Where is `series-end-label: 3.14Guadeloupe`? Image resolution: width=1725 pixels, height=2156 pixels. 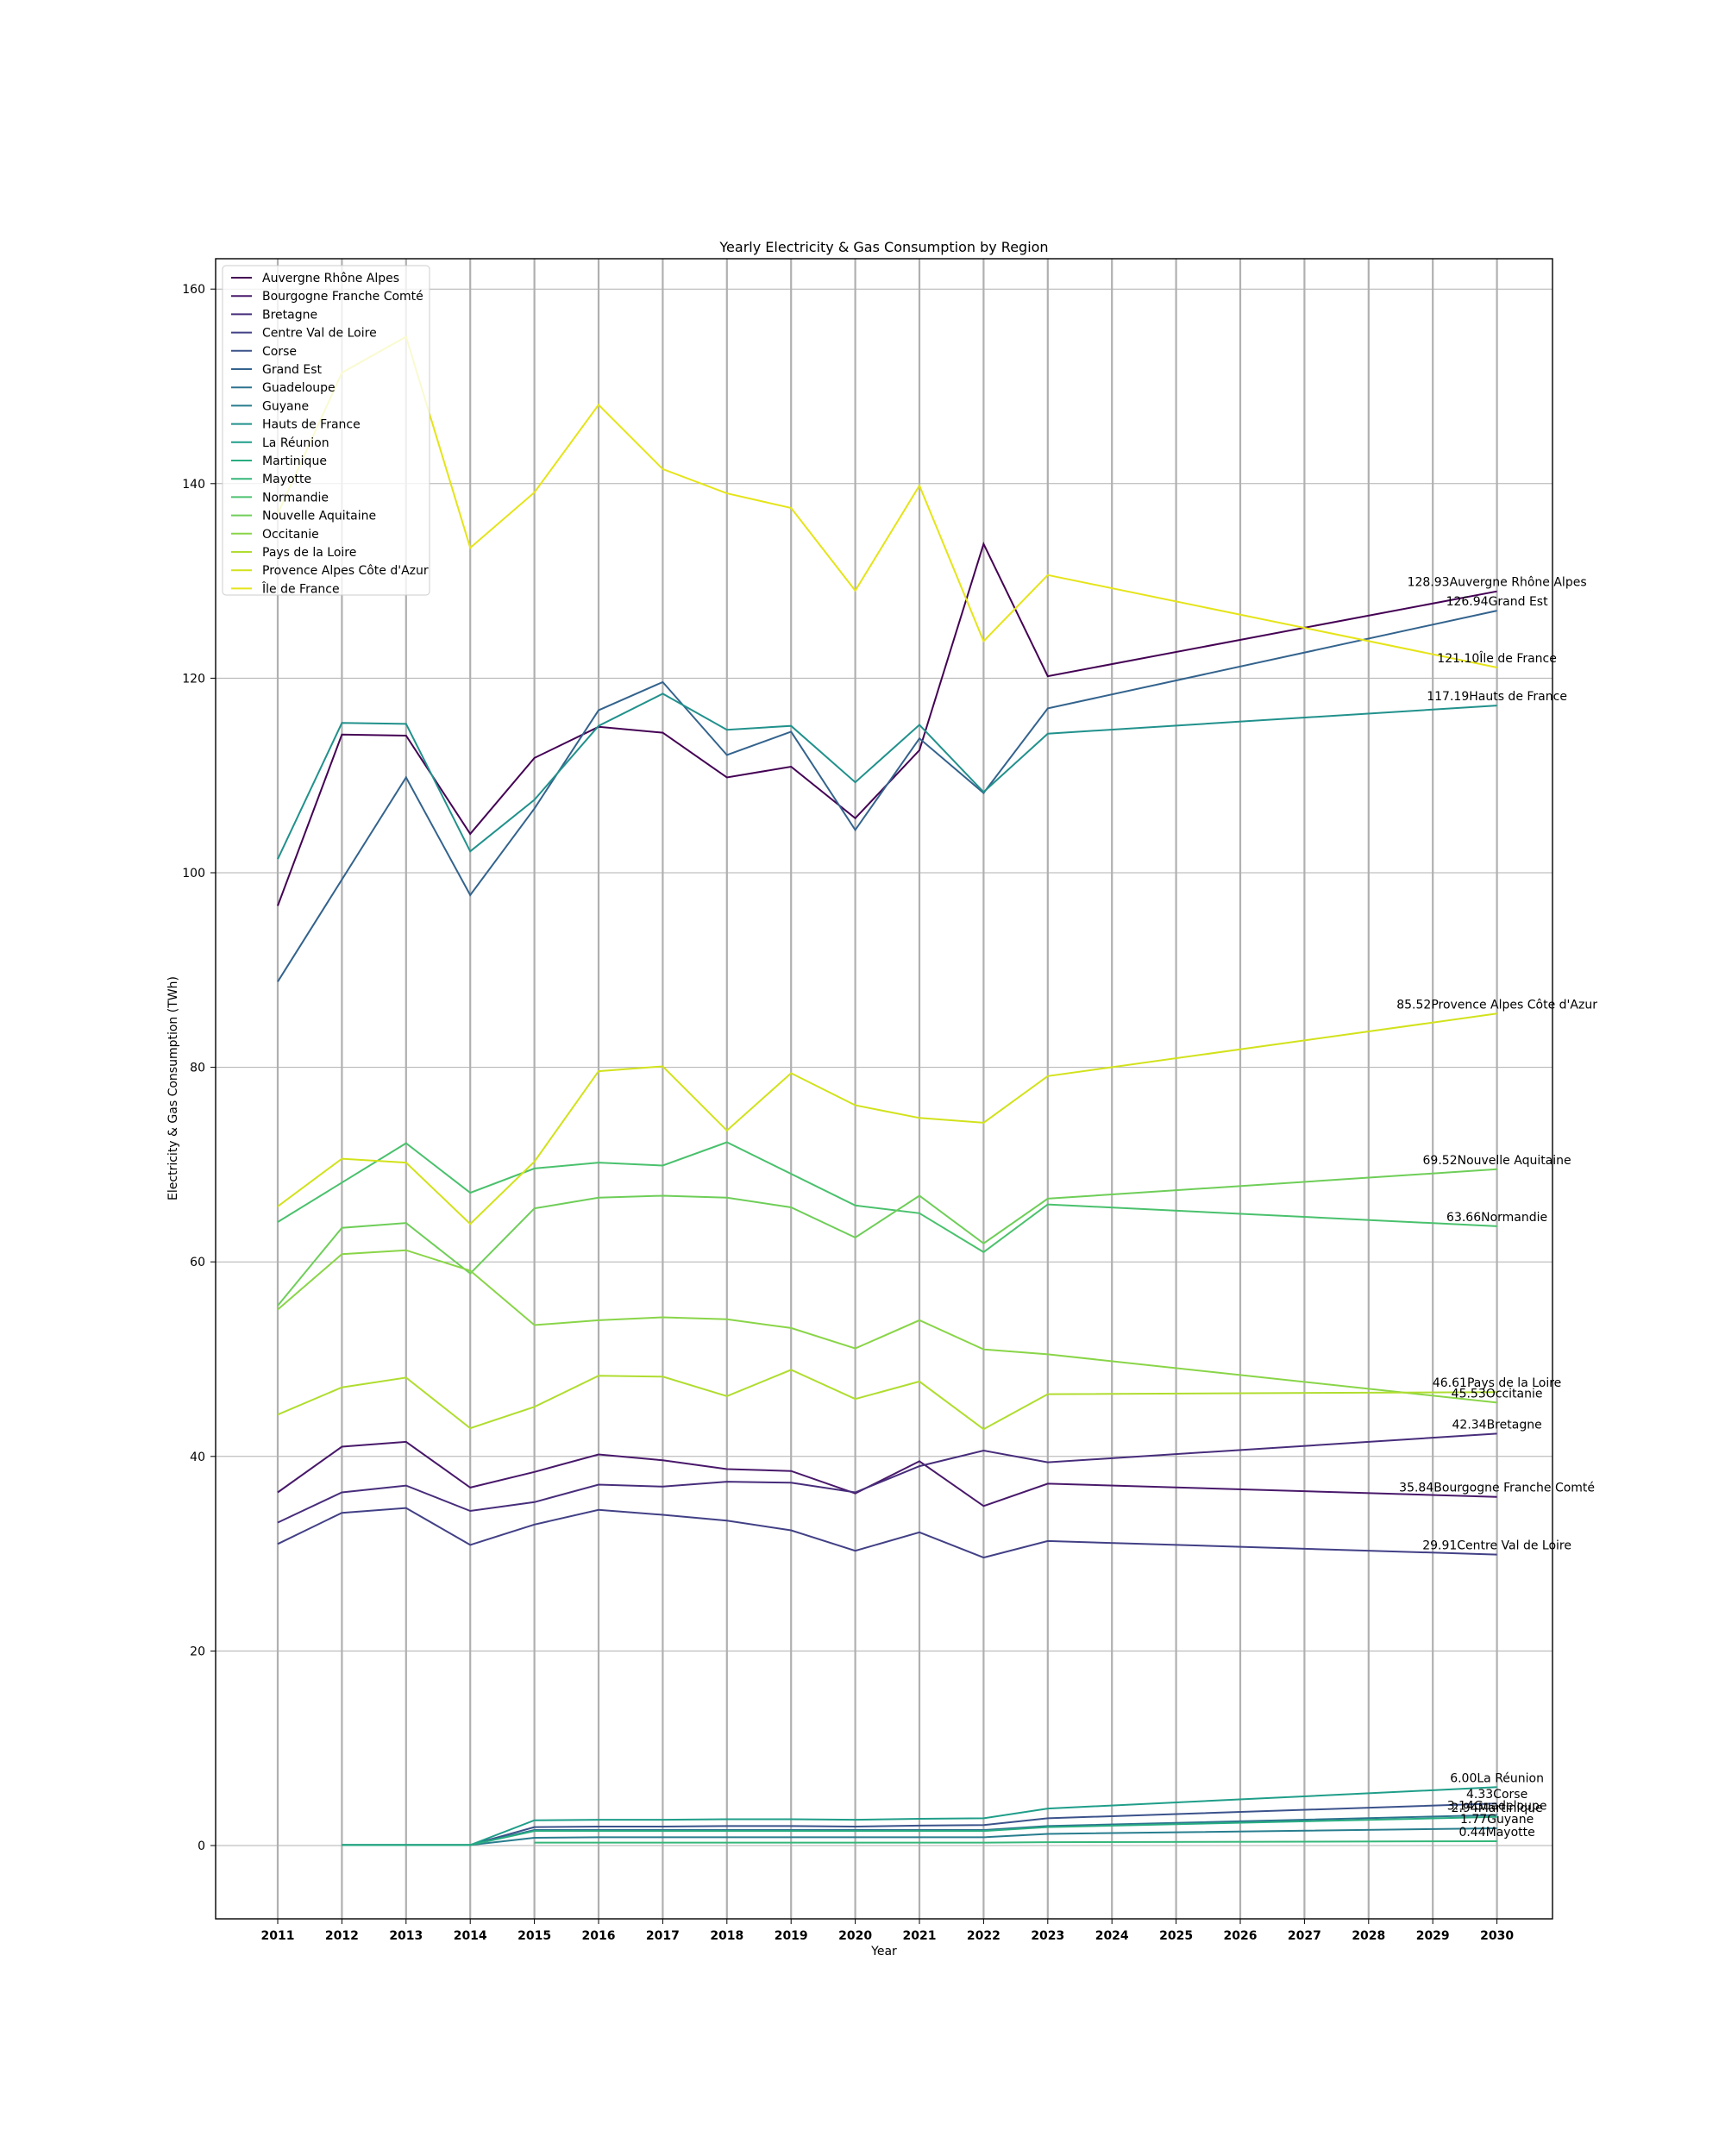
series-end-label: 3.14Guadeloupe is located at coordinates (1497, 1807).